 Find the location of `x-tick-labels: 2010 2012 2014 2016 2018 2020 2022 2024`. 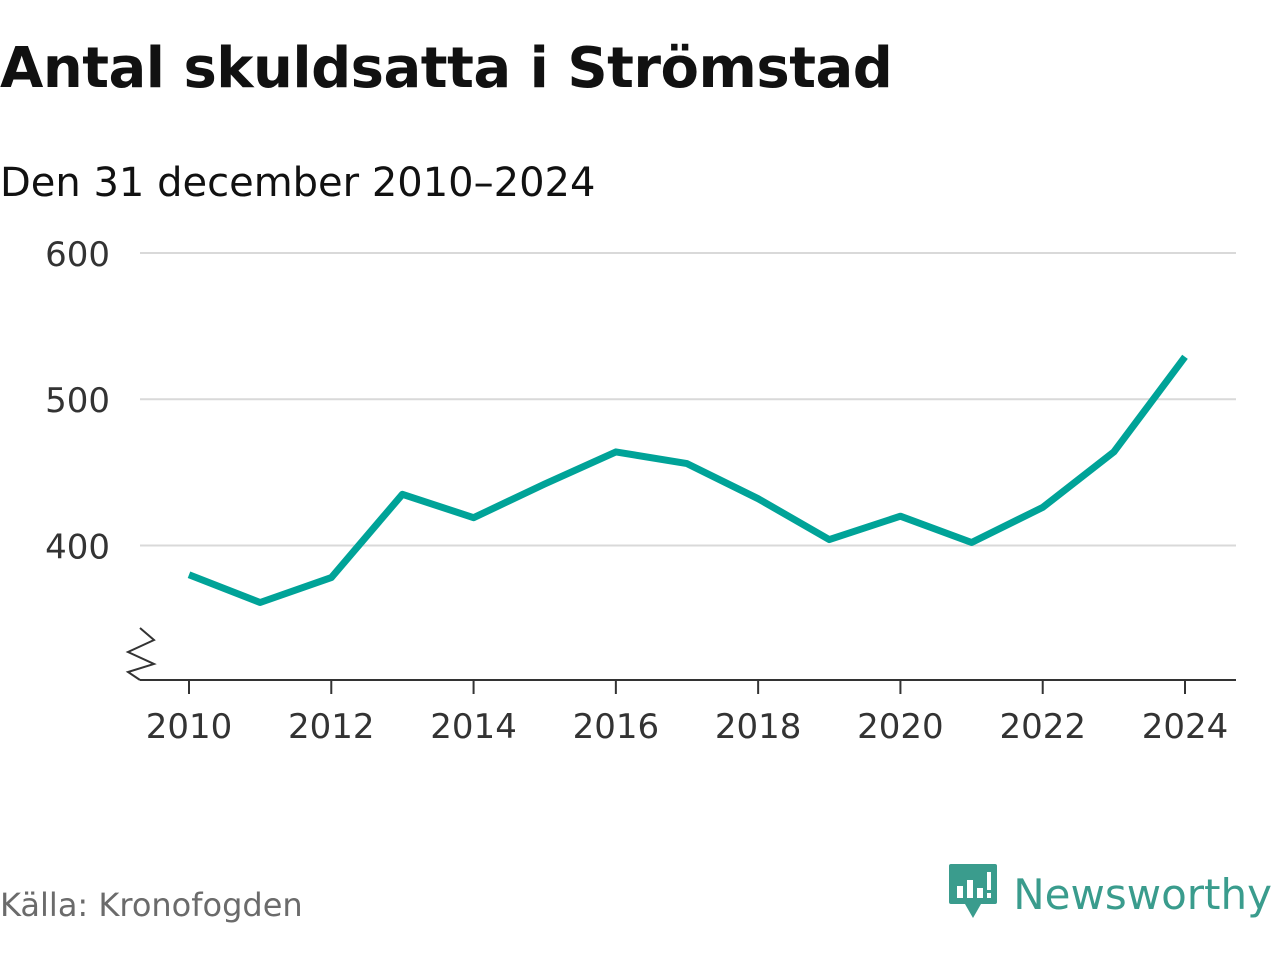

x-tick-labels: 2010 2012 2014 2016 2018 2020 2022 2024 is located at coordinates (687, 713).